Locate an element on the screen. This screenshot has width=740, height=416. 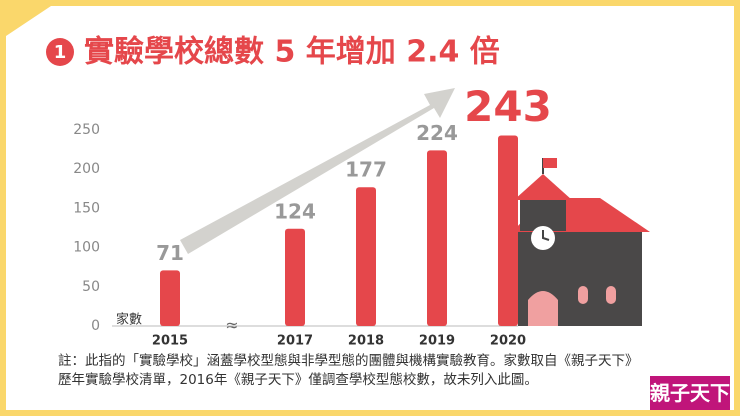
x-tick-label: 2019 is located at coordinates (437, 341).